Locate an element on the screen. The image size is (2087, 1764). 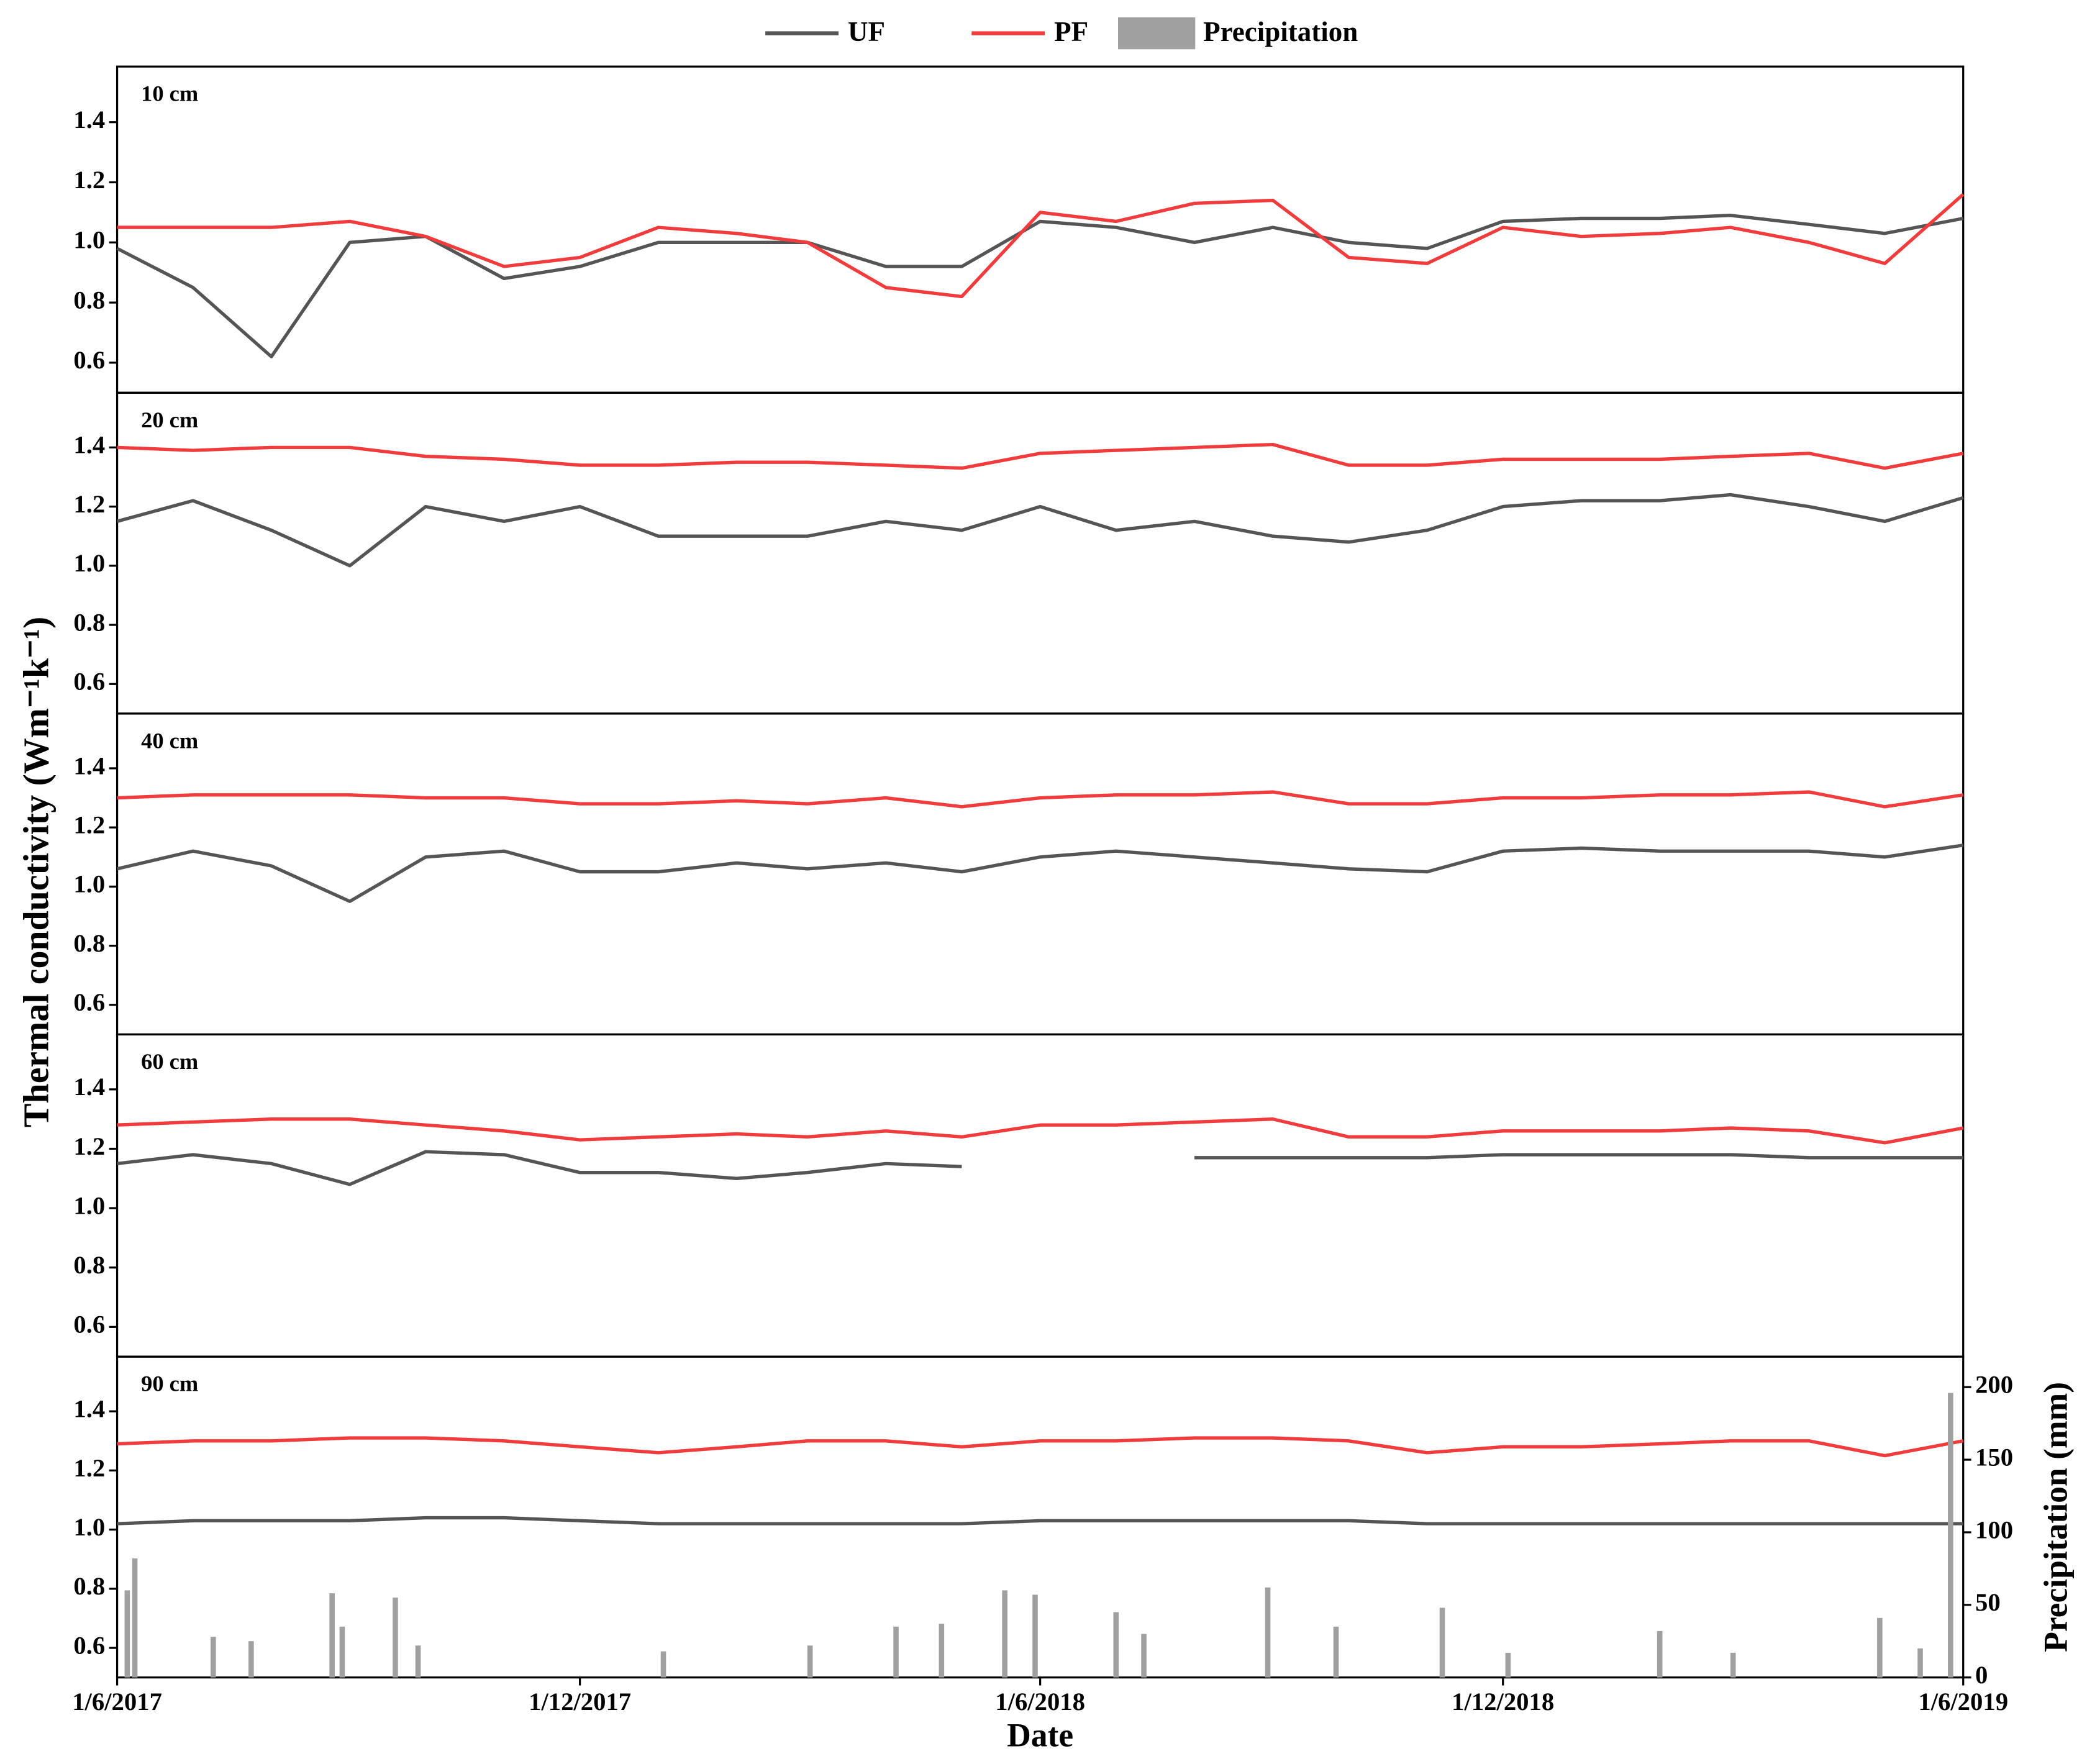
x-tick-label: 1/12/2017 is located at coordinates (580, 1702).